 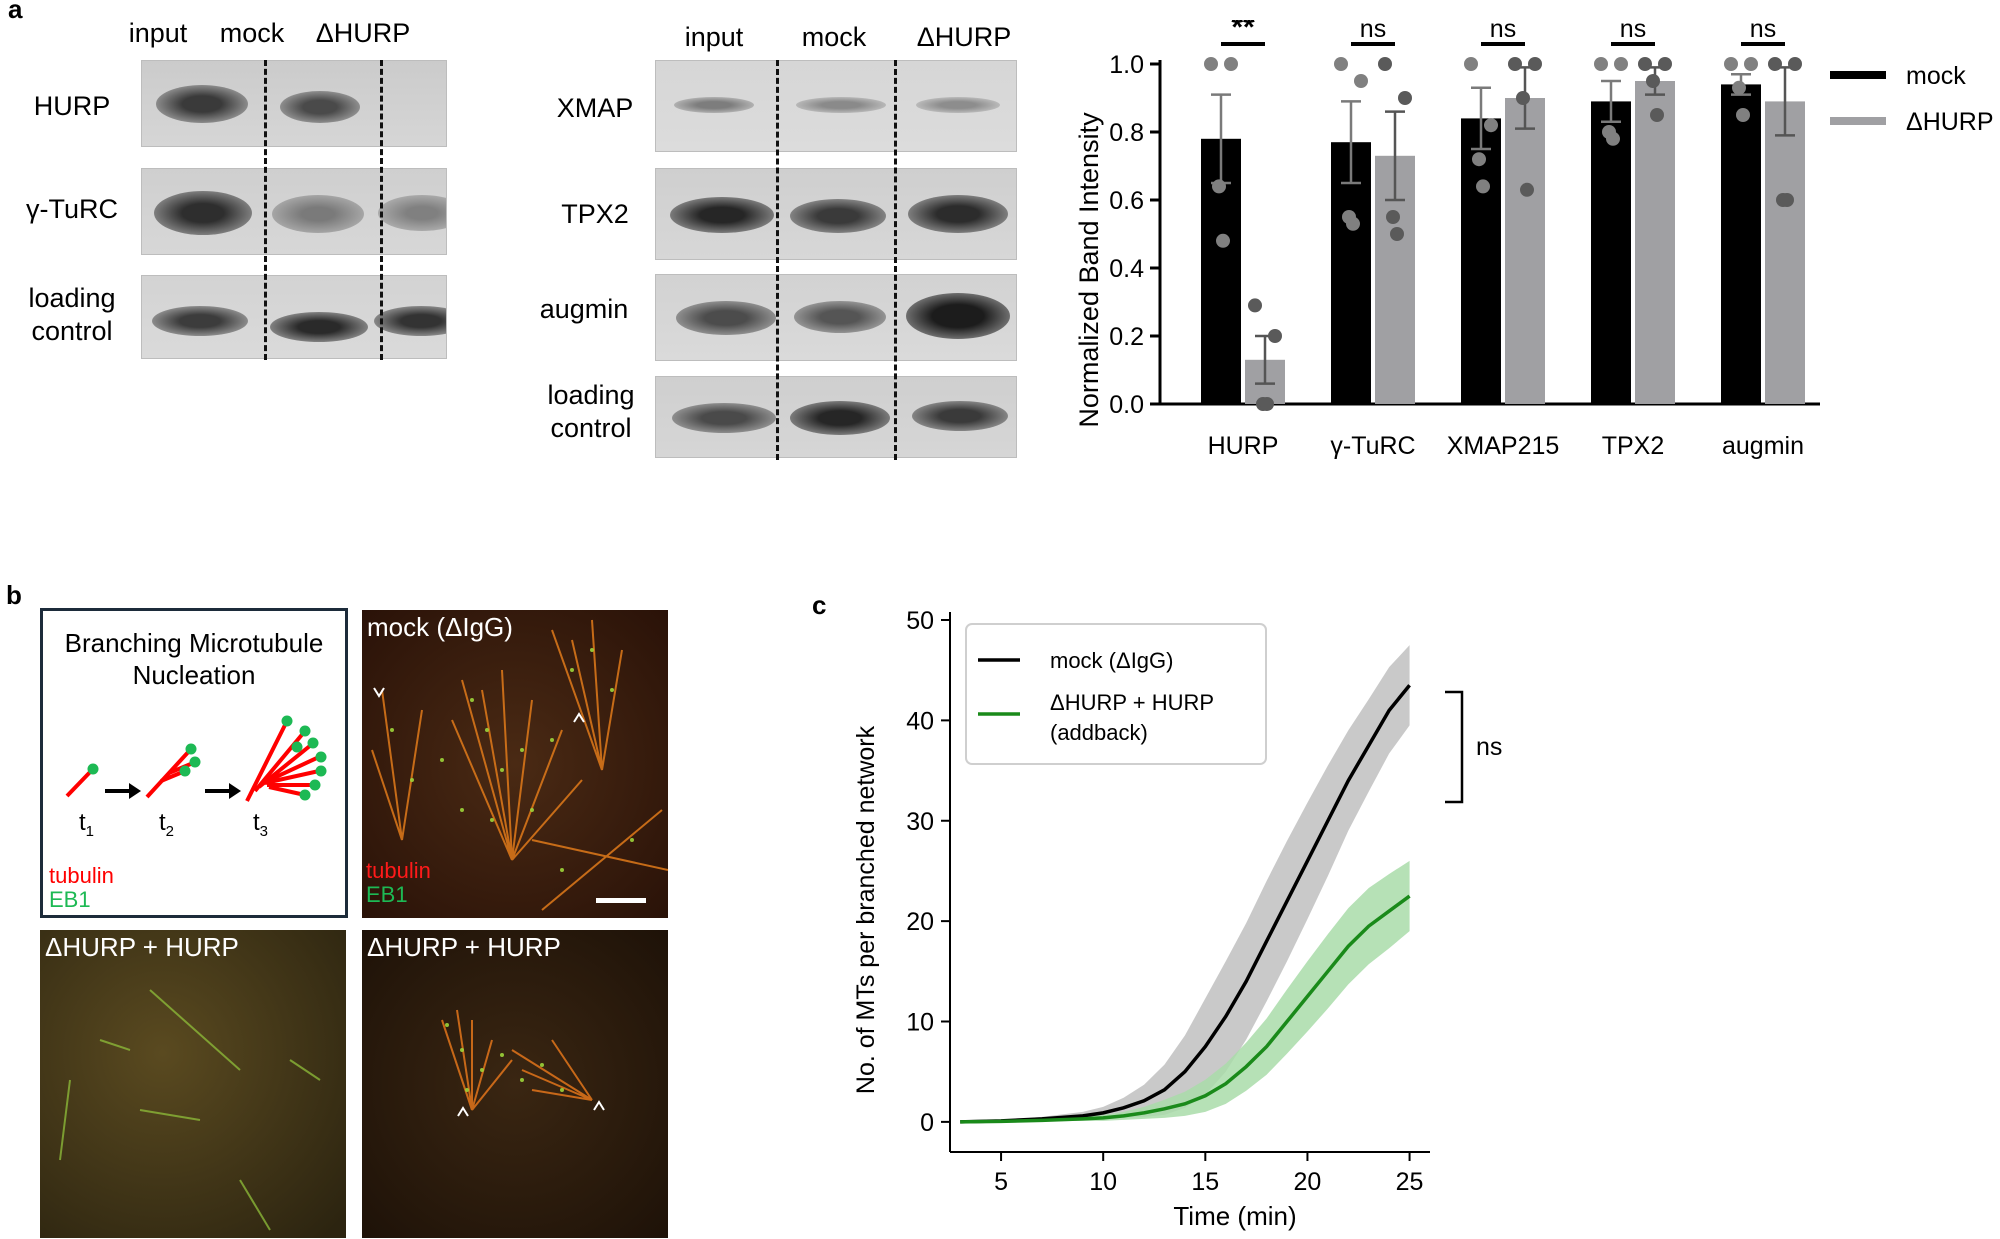 What do you see at coordinates (1243, 32) in the screenshot?
I see `significance-label: **` at bounding box center [1243, 32].